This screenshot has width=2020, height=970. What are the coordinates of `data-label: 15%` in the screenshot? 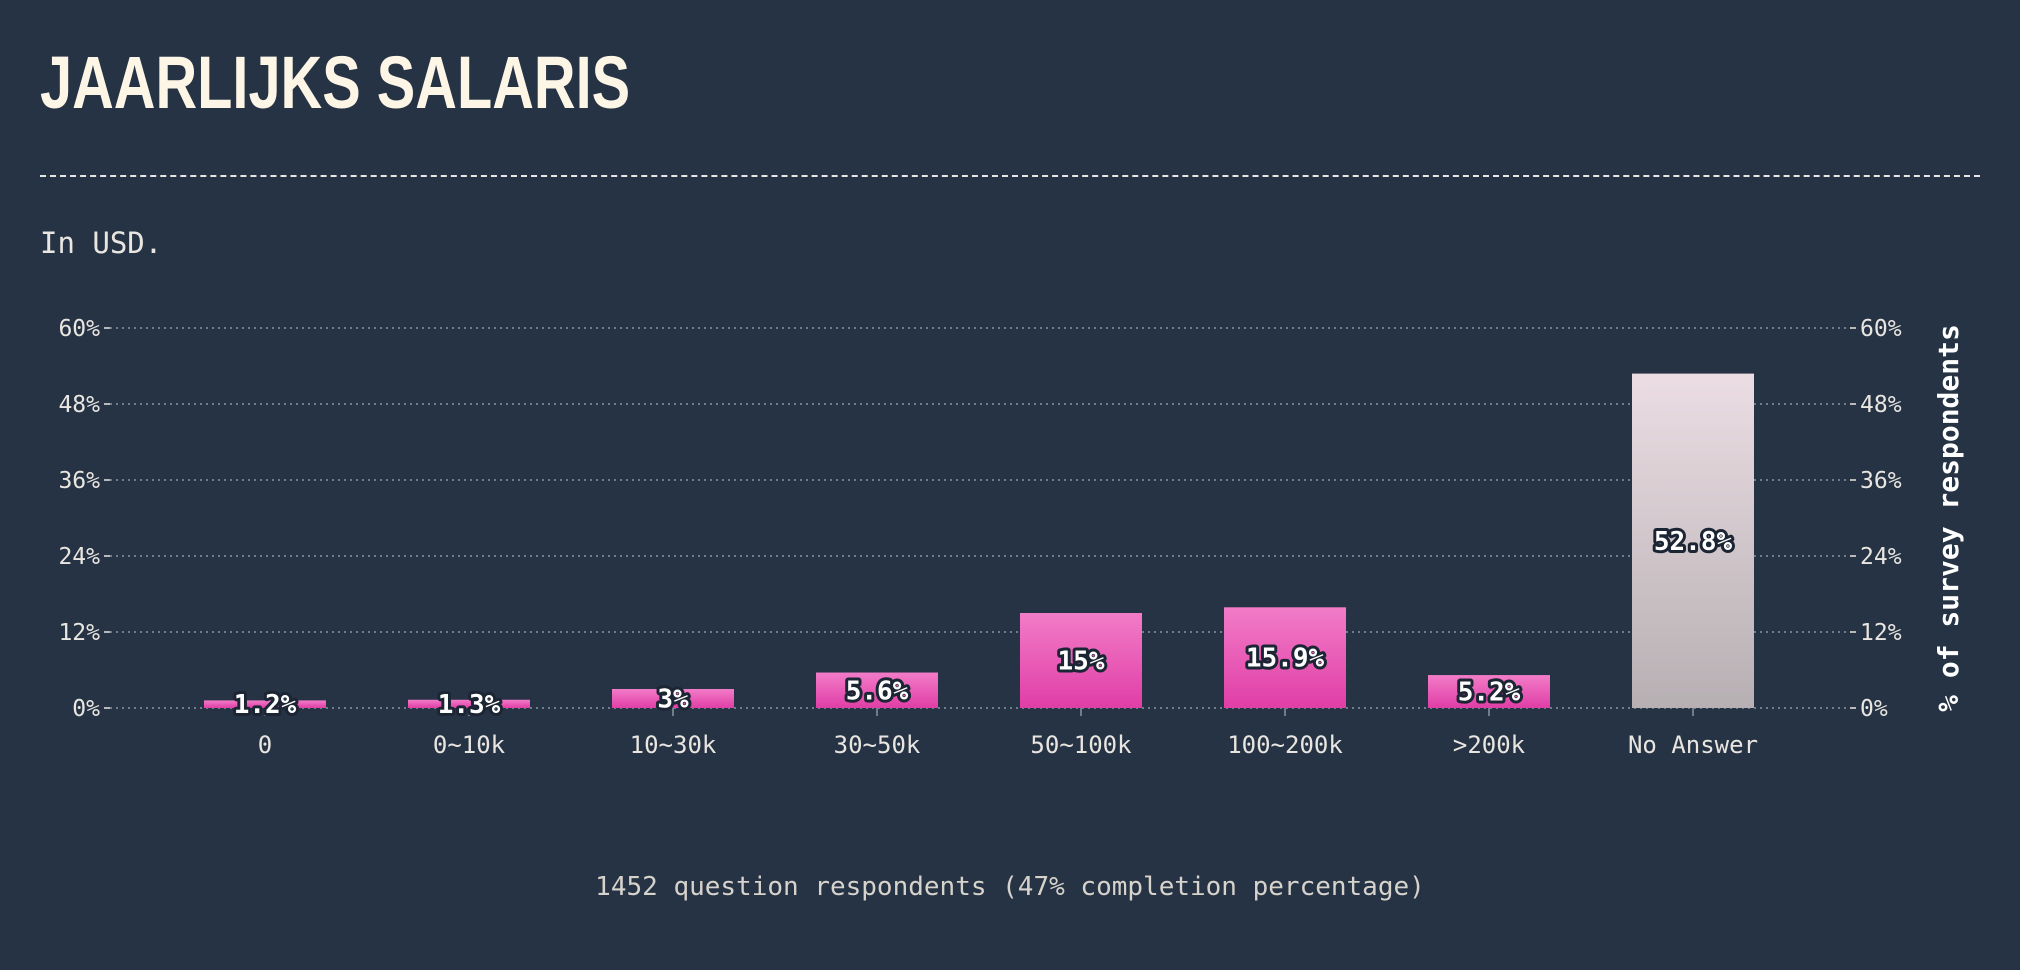 It's located at (1081, 662).